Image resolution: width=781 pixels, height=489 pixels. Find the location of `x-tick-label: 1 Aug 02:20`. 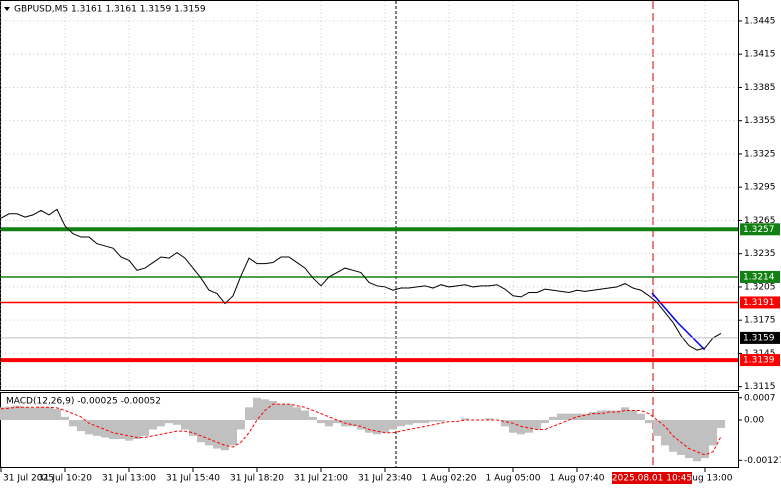

x-tick-label: 1 Aug 02:20 is located at coordinates (449, 479).